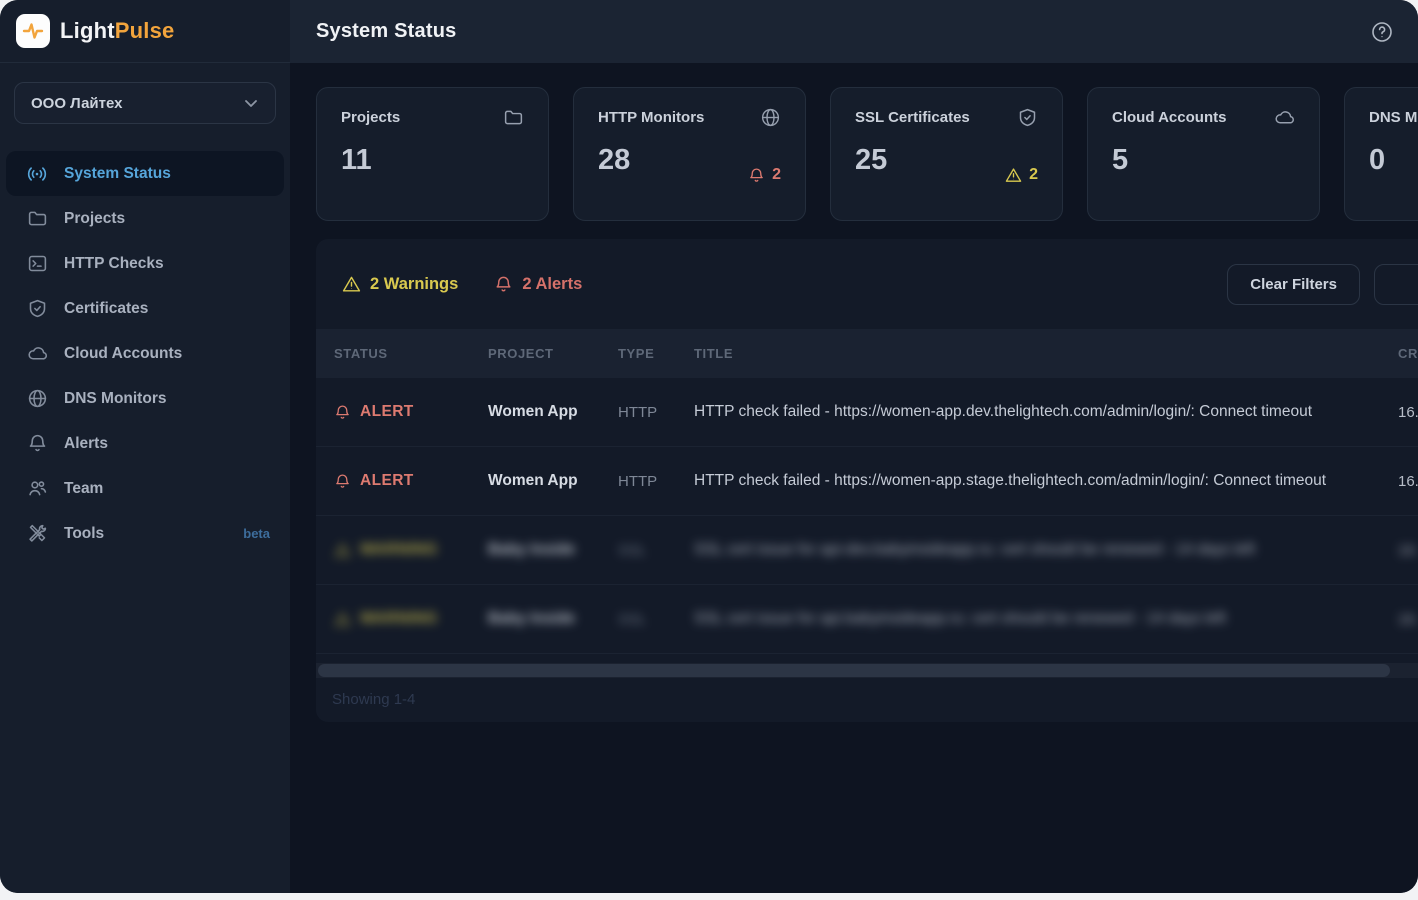 Image resolution: width=1418 pixels, height=900 pixels. I want to click on pagination-summary: Showing 1-4, so click(374, 699).